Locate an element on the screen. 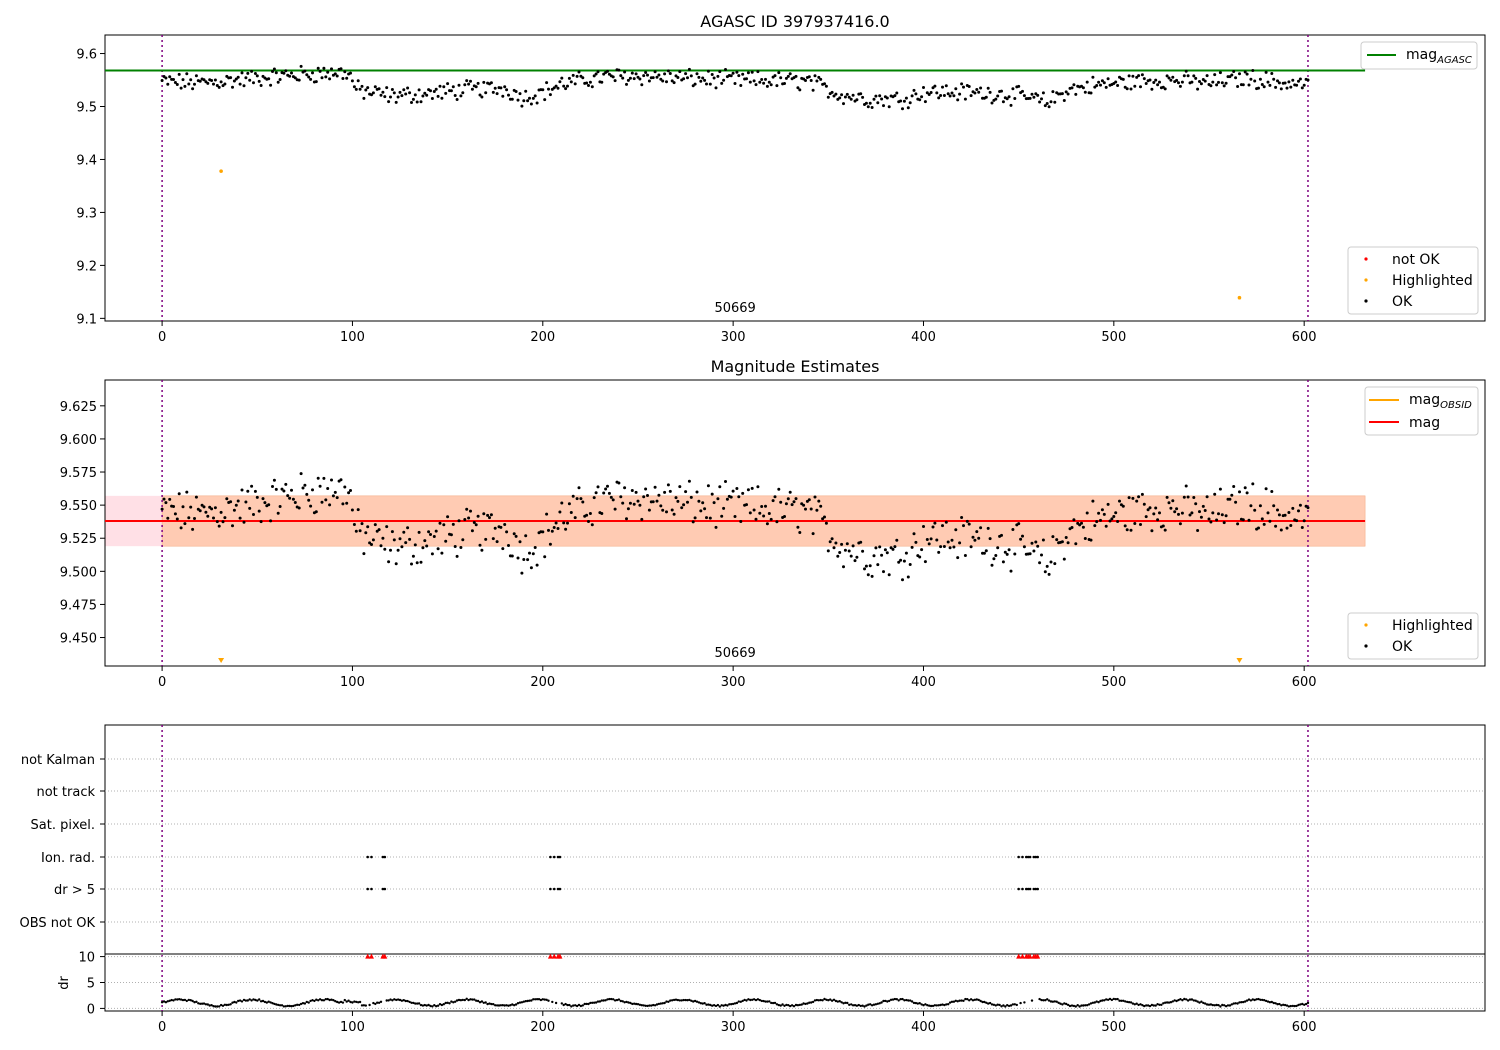  panel1-legend-top: magAGASC is located at coordinates (1419, 55).